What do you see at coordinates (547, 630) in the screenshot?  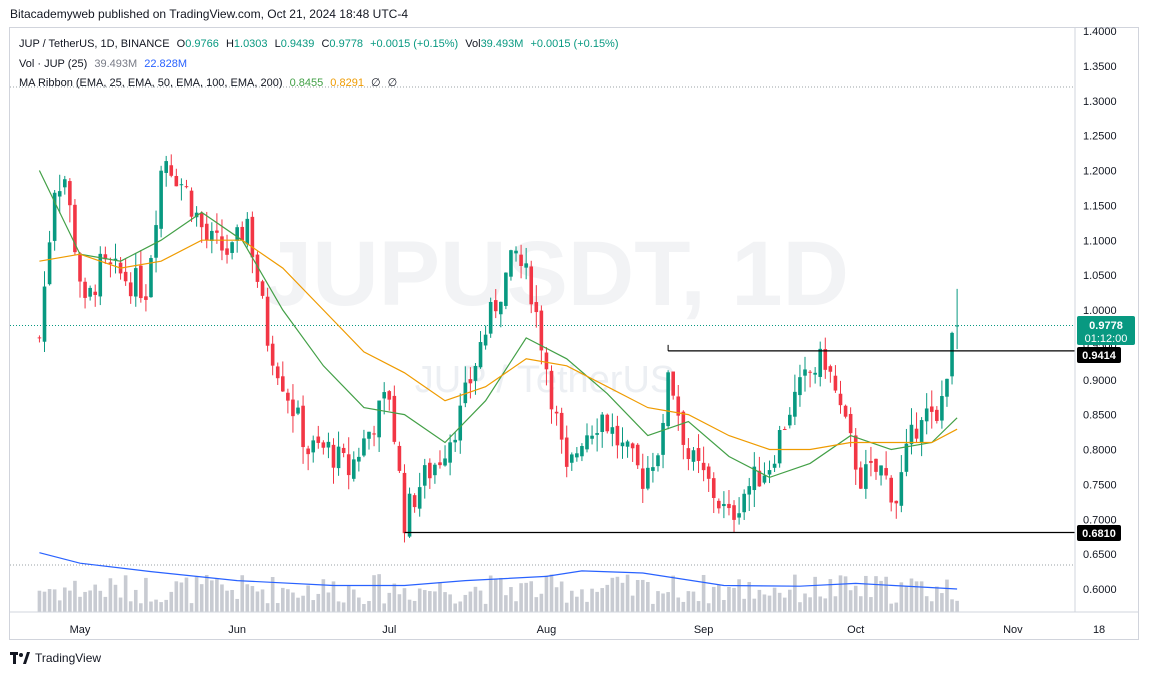 I see `time-tick-label: Aug` at bounding box center [547, 630].